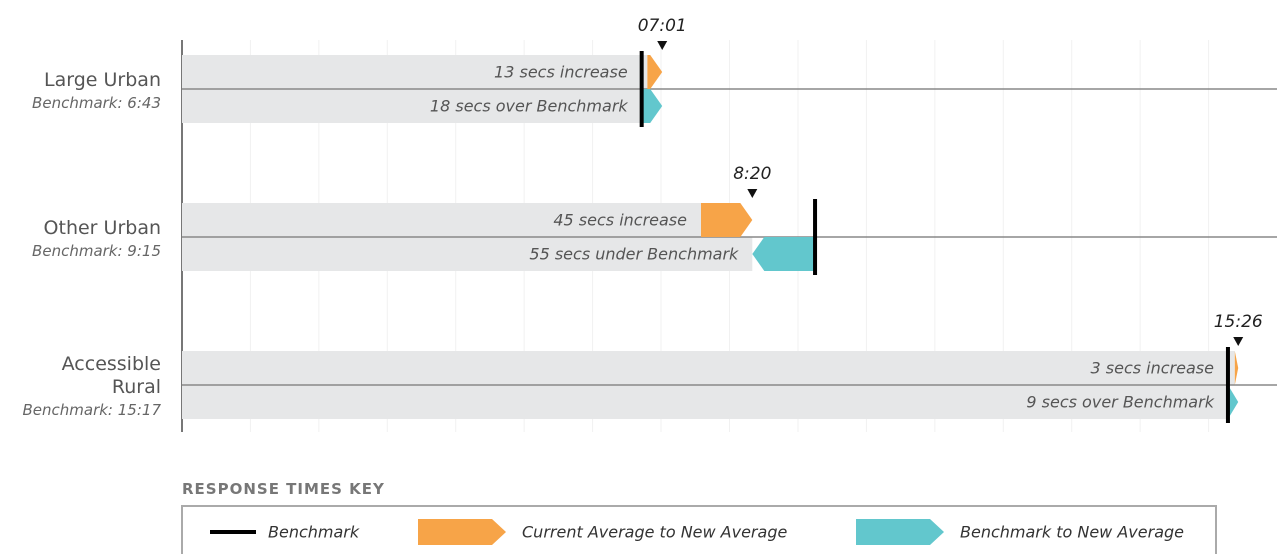  I want to click on key-label: Current Average to New Average, so click(654, 532).